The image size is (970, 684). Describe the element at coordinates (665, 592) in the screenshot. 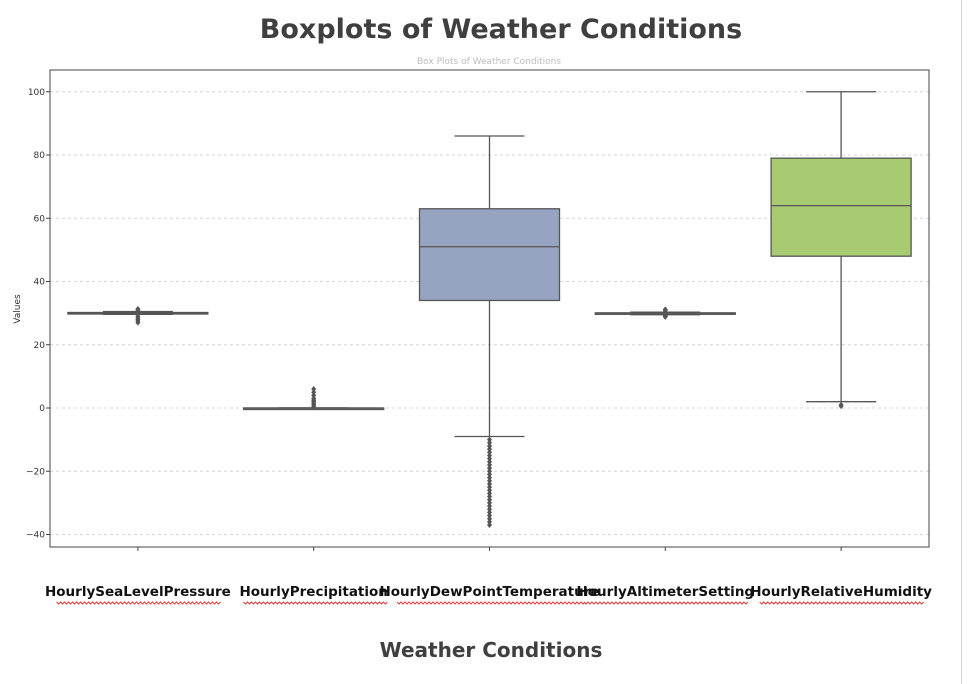

I see `x-tick-label: HourlyAltimeterSetting` at that location.